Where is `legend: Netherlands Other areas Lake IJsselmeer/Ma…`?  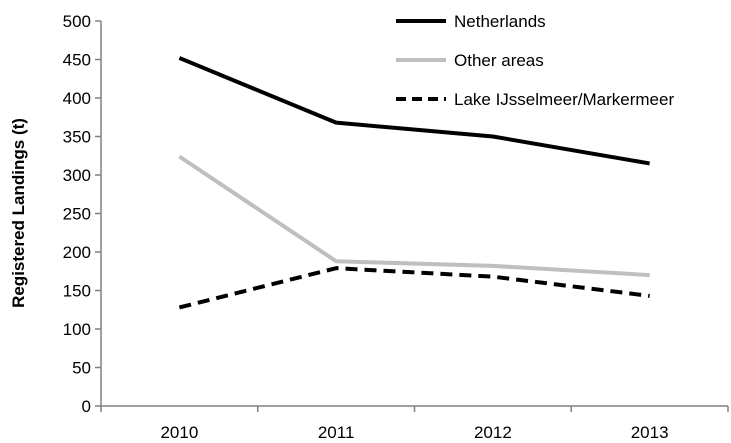 legend: Netherlands Other areas Lake IJsselmeer/Ma… is located at coordinates (535, 60).